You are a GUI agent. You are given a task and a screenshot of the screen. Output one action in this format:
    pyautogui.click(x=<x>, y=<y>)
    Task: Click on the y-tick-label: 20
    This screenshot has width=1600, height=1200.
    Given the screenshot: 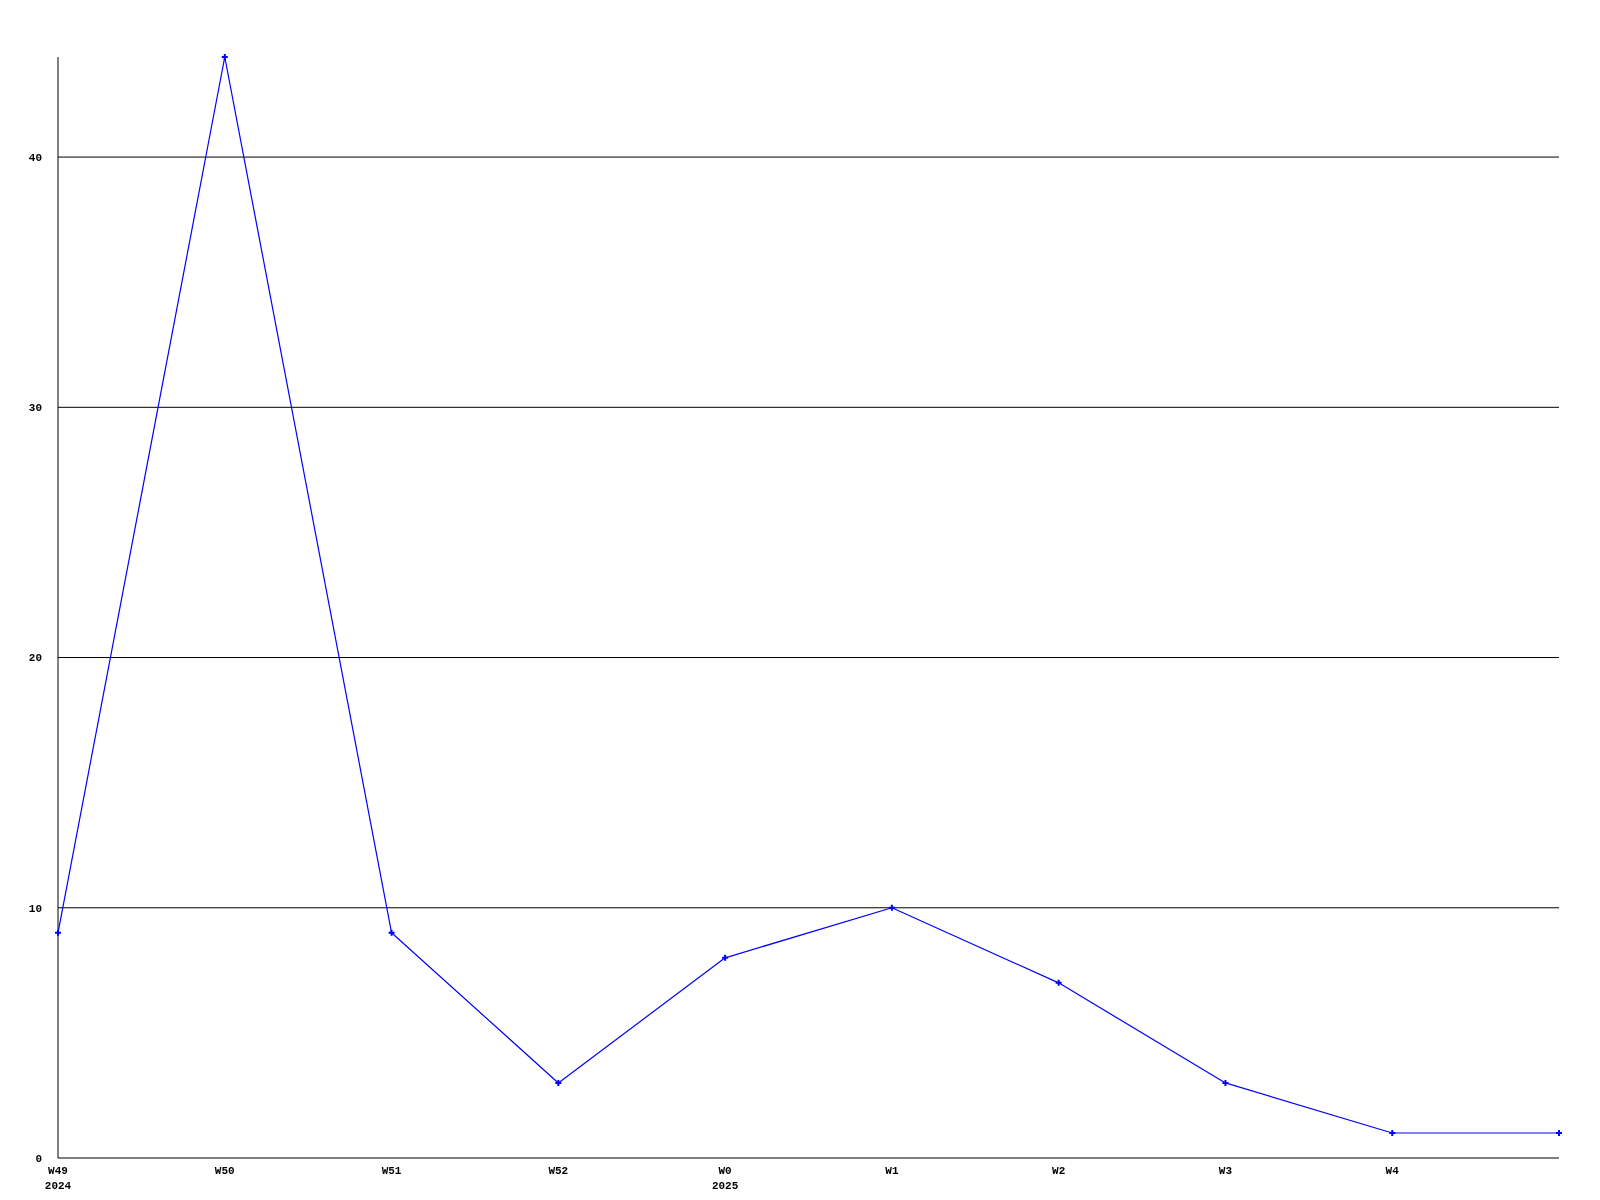 What is the action you would take?
    pyautogui.click(x=35, y=658)
    